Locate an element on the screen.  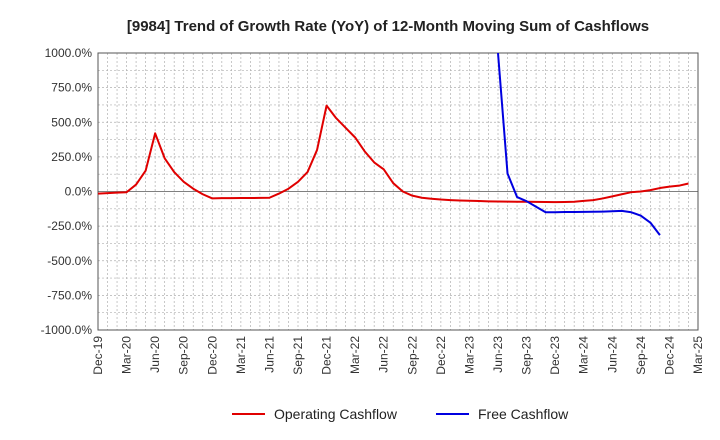
x-tick-label: Sep-20 is located at coordinates (184, 355).